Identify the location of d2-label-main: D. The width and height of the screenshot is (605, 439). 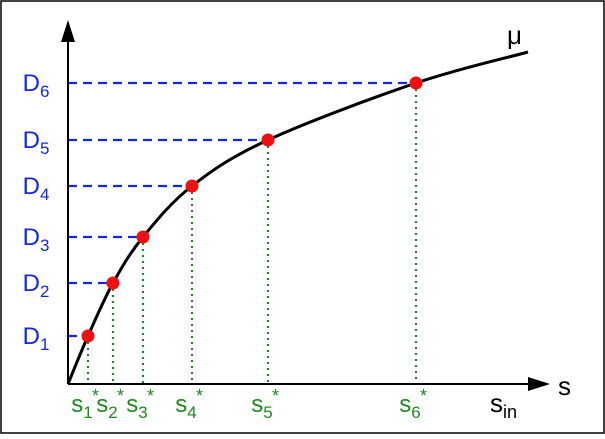
(31, 283).